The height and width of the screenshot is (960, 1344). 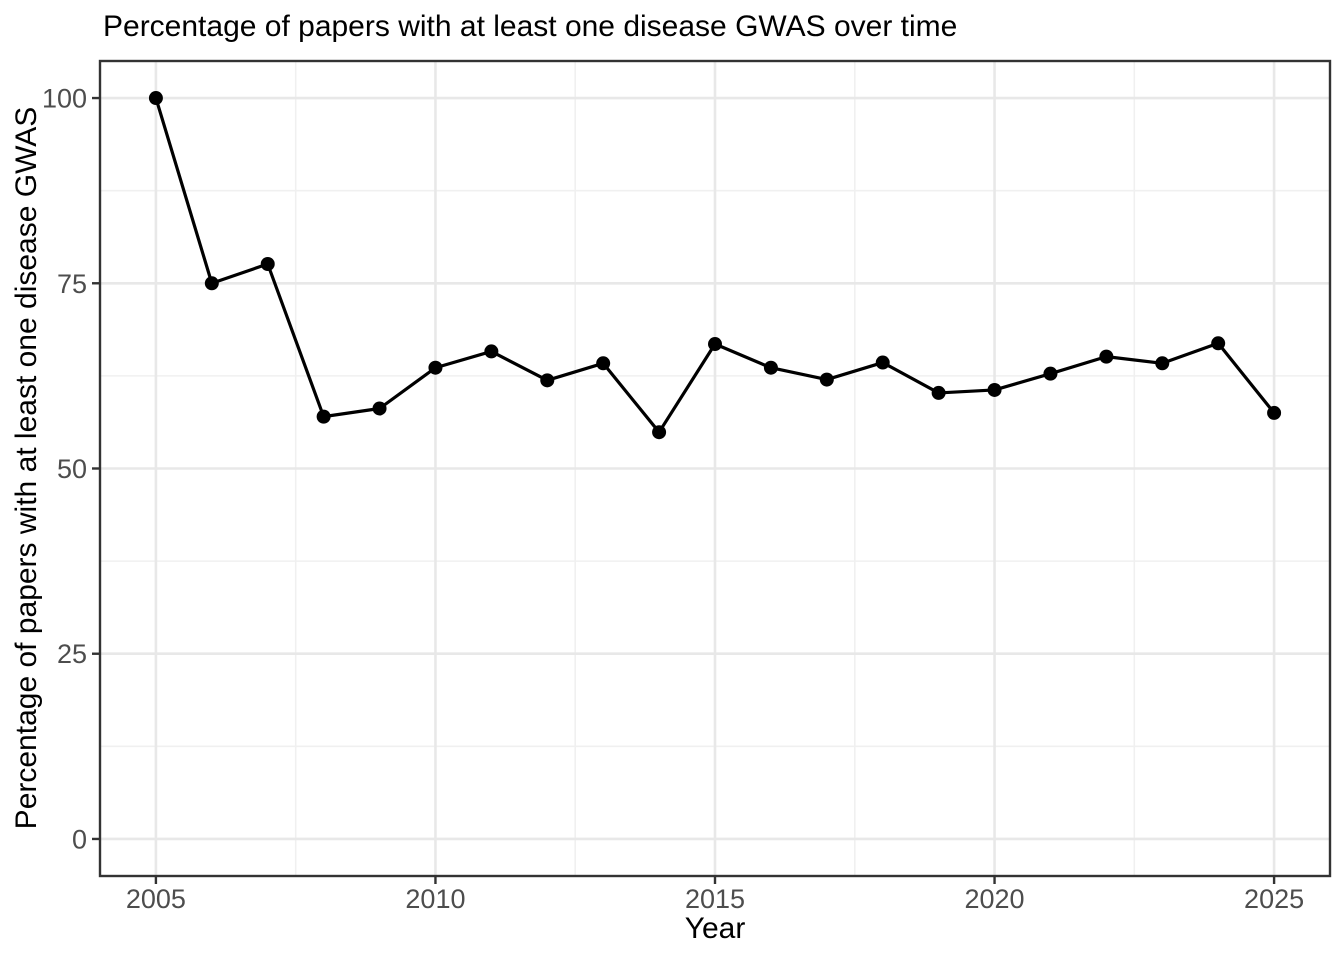 What do you see at coordinates (715, 899) in the screenshot?
I see `x-tick-label: 2015` at bounding box center [715, 899].